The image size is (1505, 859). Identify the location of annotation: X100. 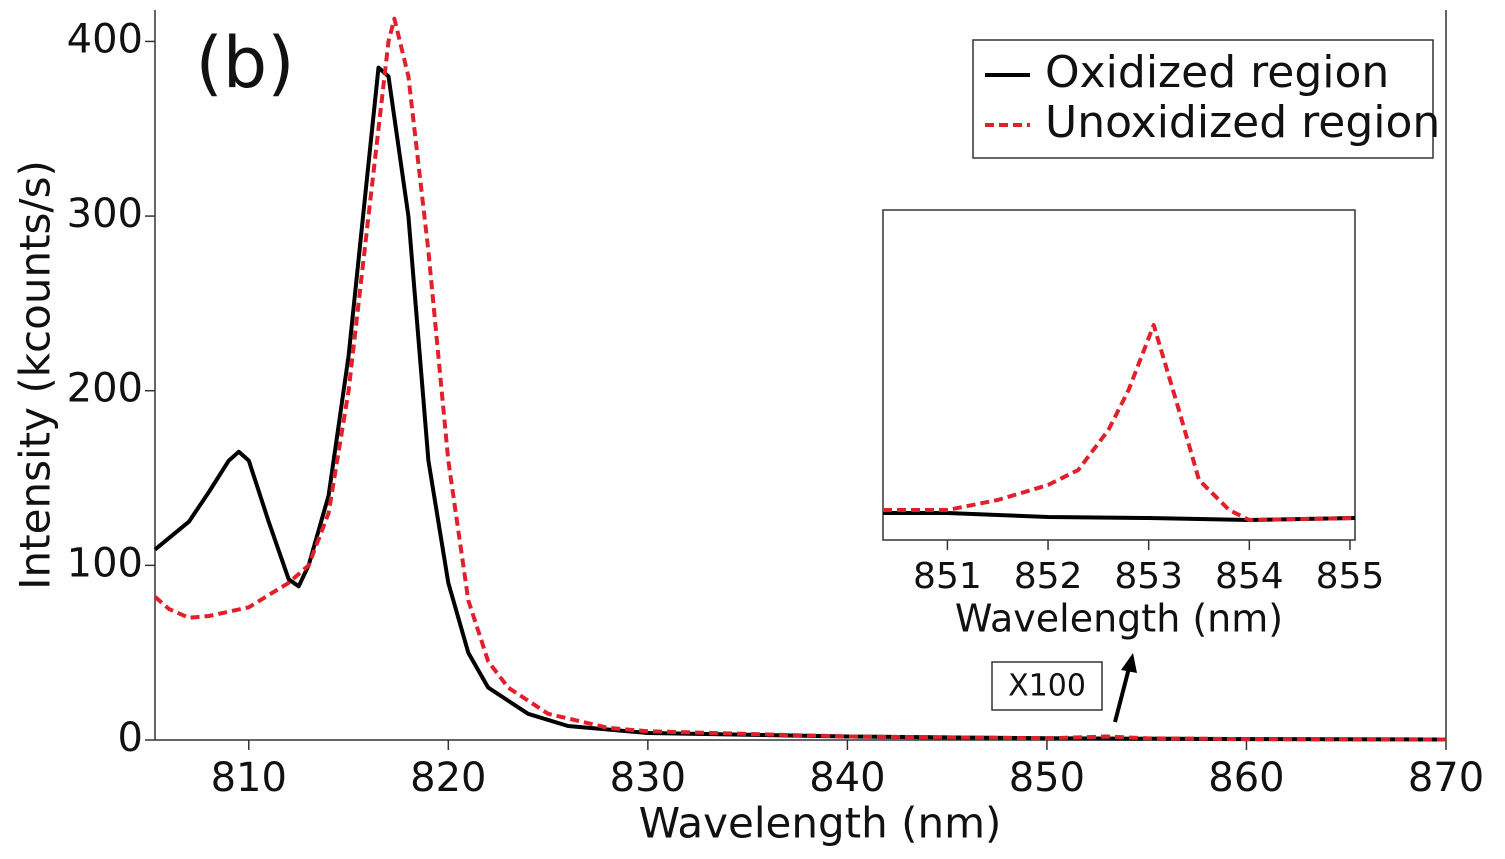
(1047, 686).